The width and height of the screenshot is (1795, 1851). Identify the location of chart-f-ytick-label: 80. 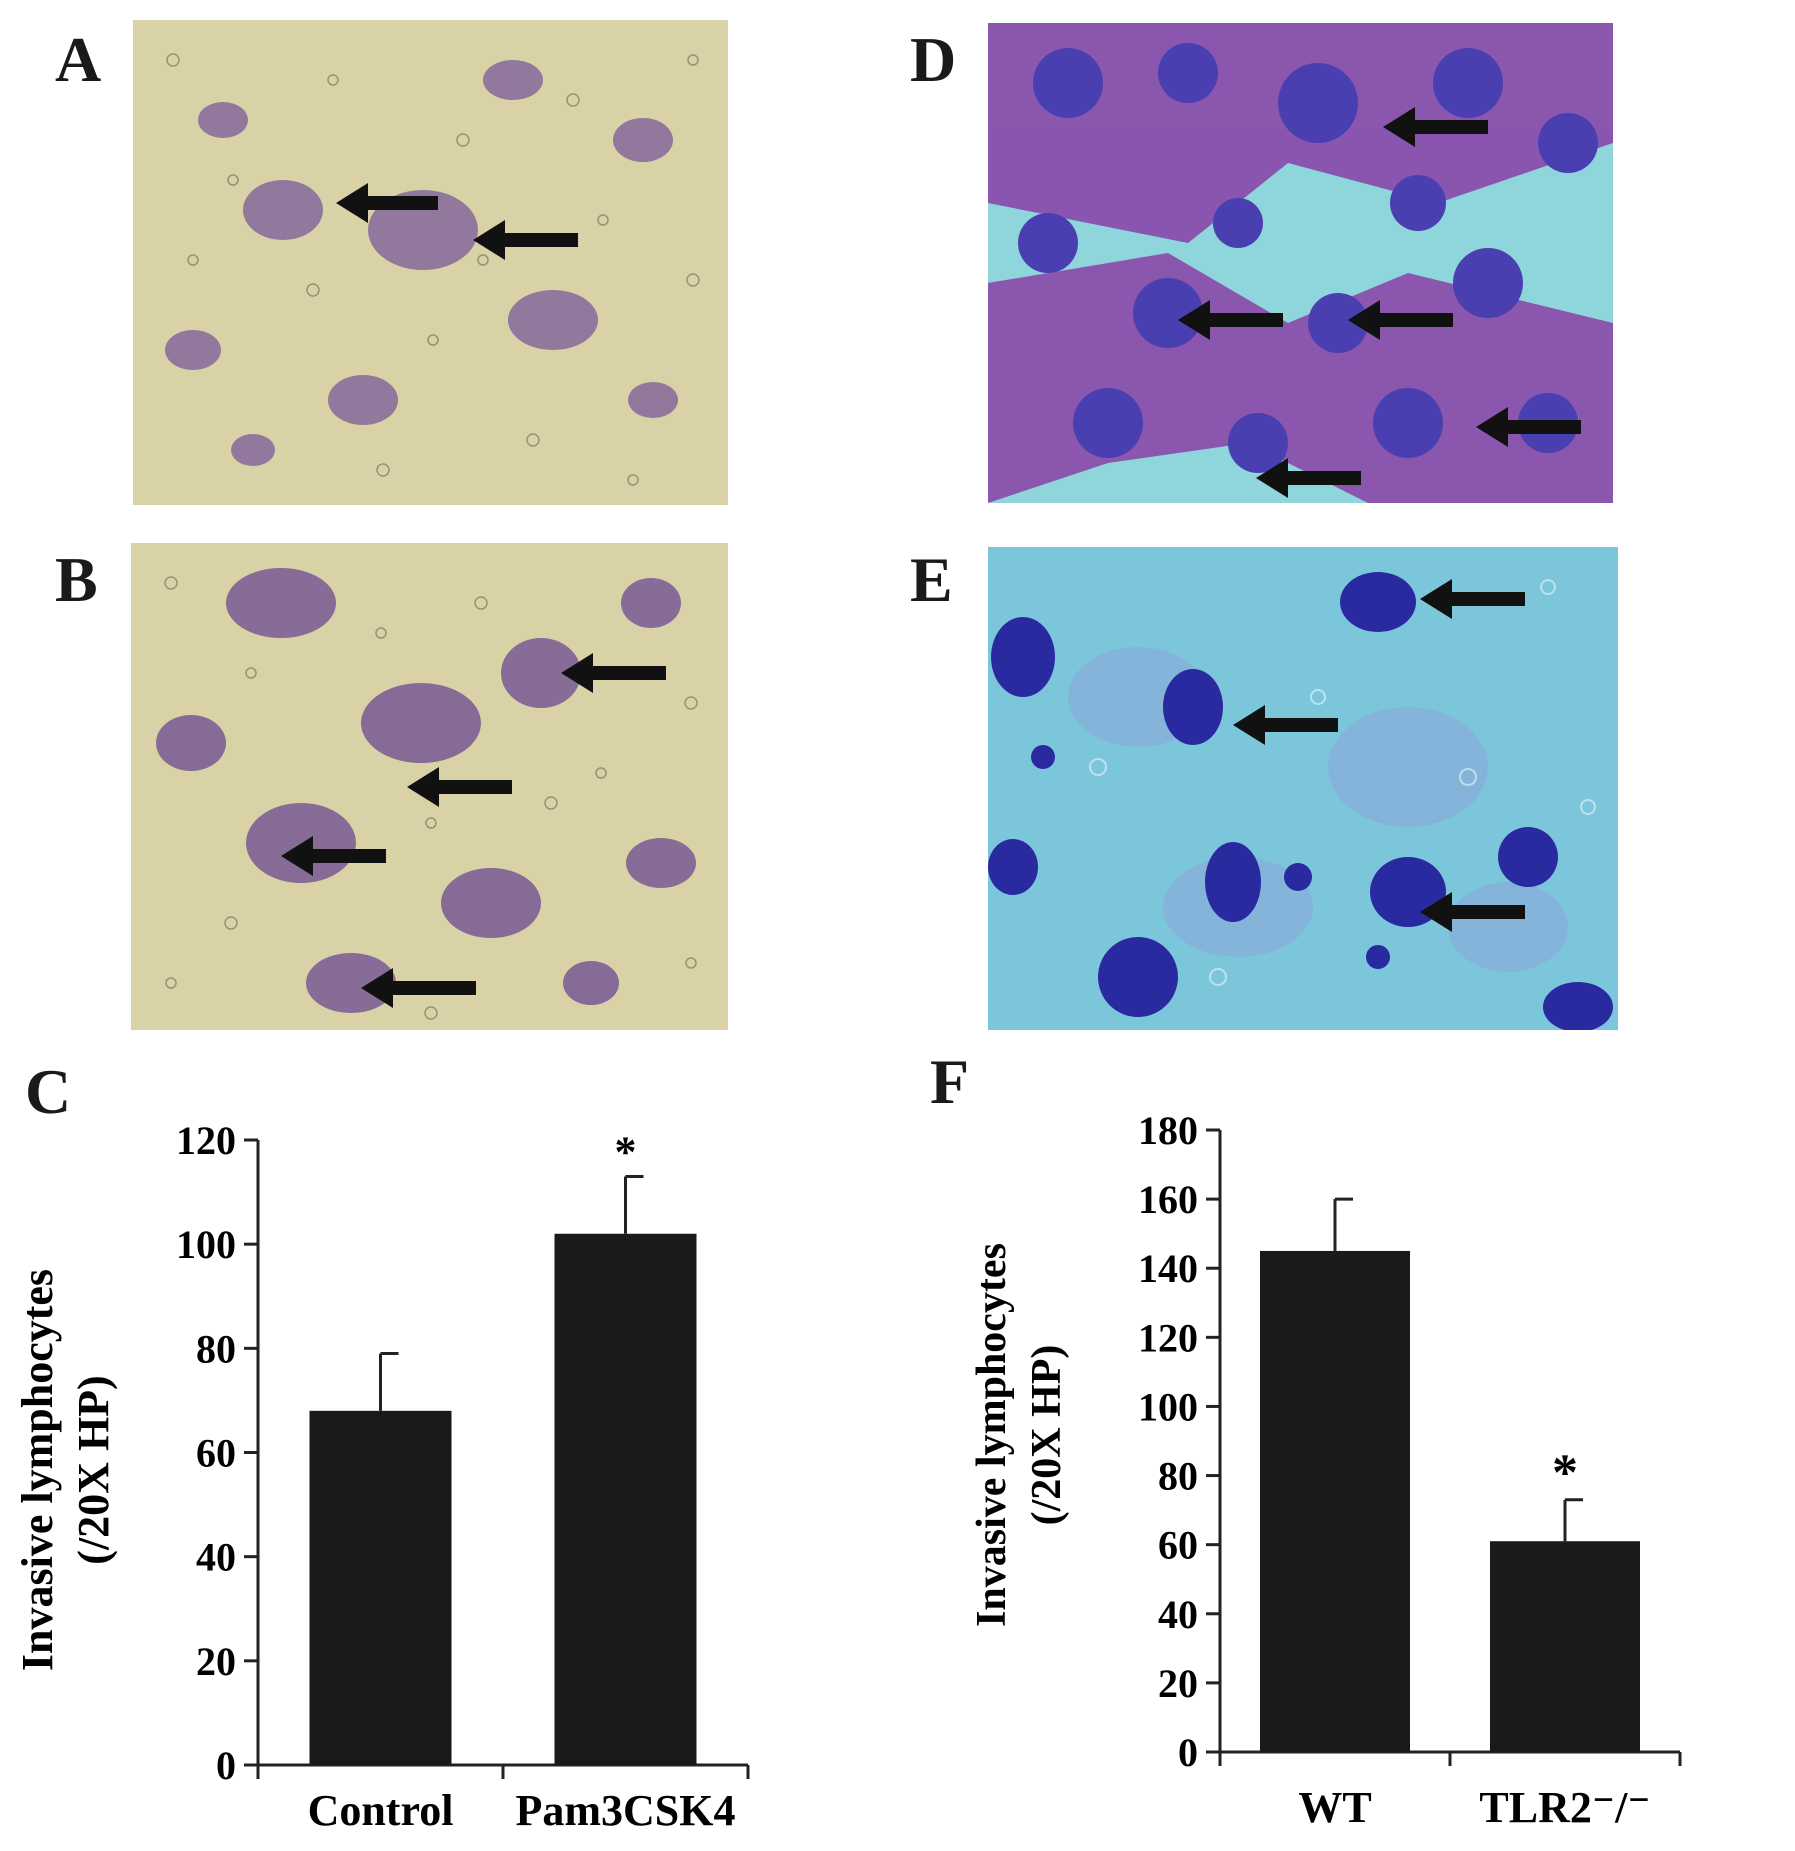
(1178, 1476).